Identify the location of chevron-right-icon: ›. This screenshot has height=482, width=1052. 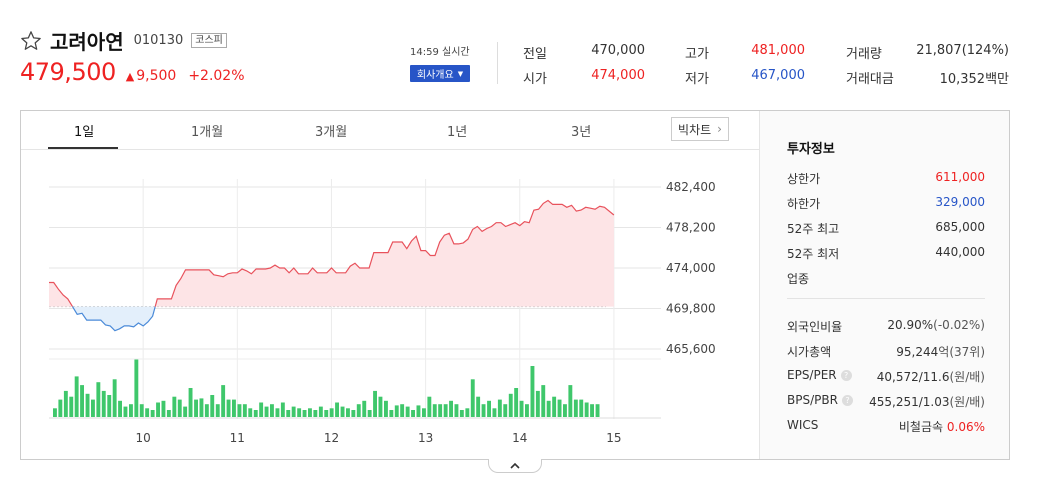
(719, 129).